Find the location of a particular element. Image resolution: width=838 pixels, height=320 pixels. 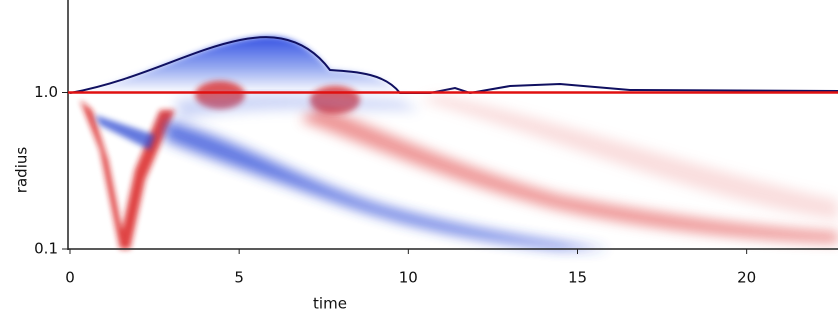

x-tick-label: 20 is located at coordinates (746, 278).